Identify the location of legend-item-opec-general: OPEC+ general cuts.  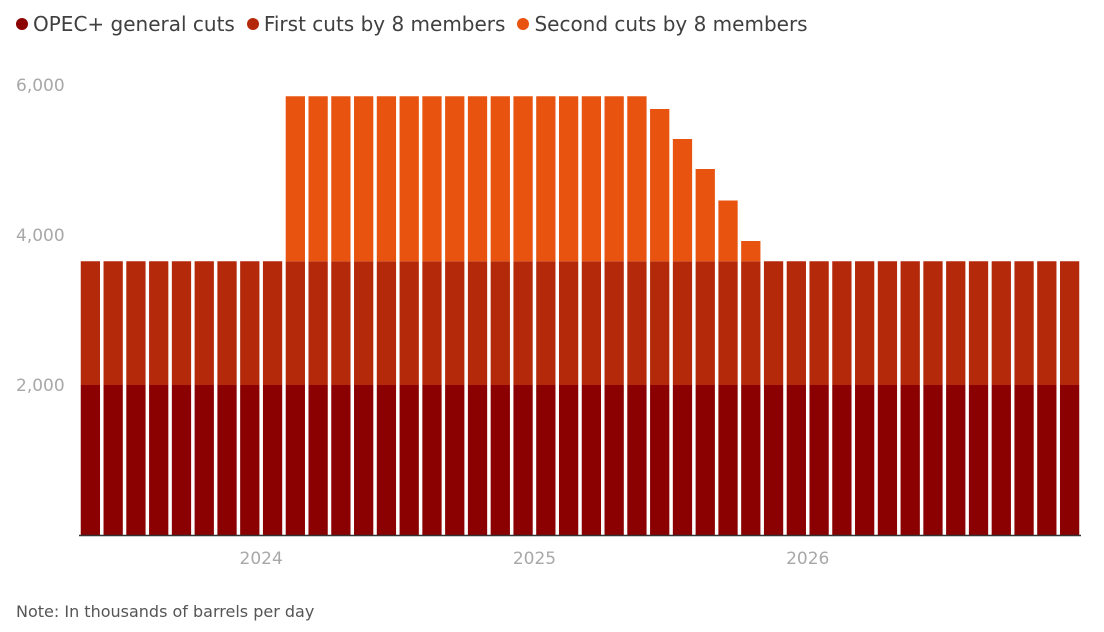
(125, 24).